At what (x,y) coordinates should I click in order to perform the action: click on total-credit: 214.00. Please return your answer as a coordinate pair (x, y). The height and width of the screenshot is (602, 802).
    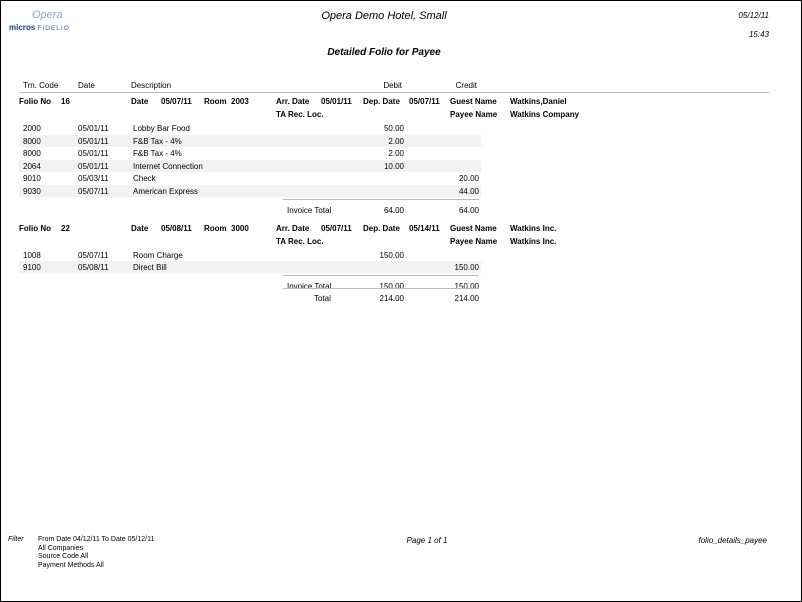
    Looking at the image, I should click on (466, 298).